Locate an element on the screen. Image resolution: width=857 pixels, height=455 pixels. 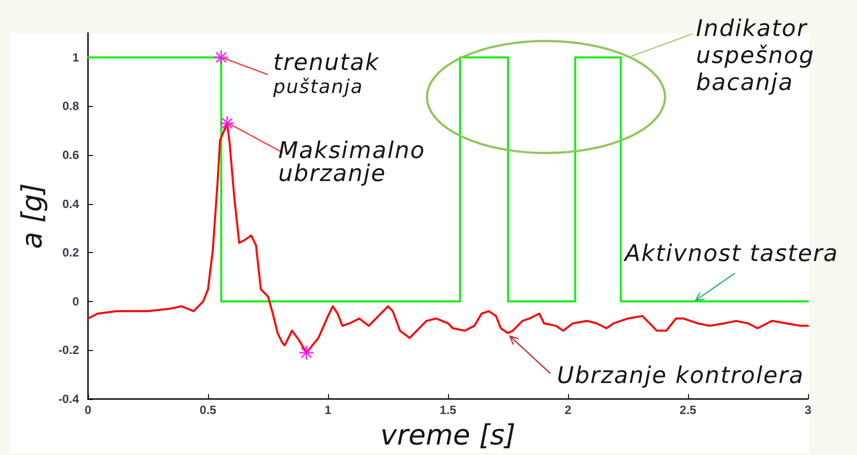
y-tick-label: -0.2 is located at coordinates (69, 350).